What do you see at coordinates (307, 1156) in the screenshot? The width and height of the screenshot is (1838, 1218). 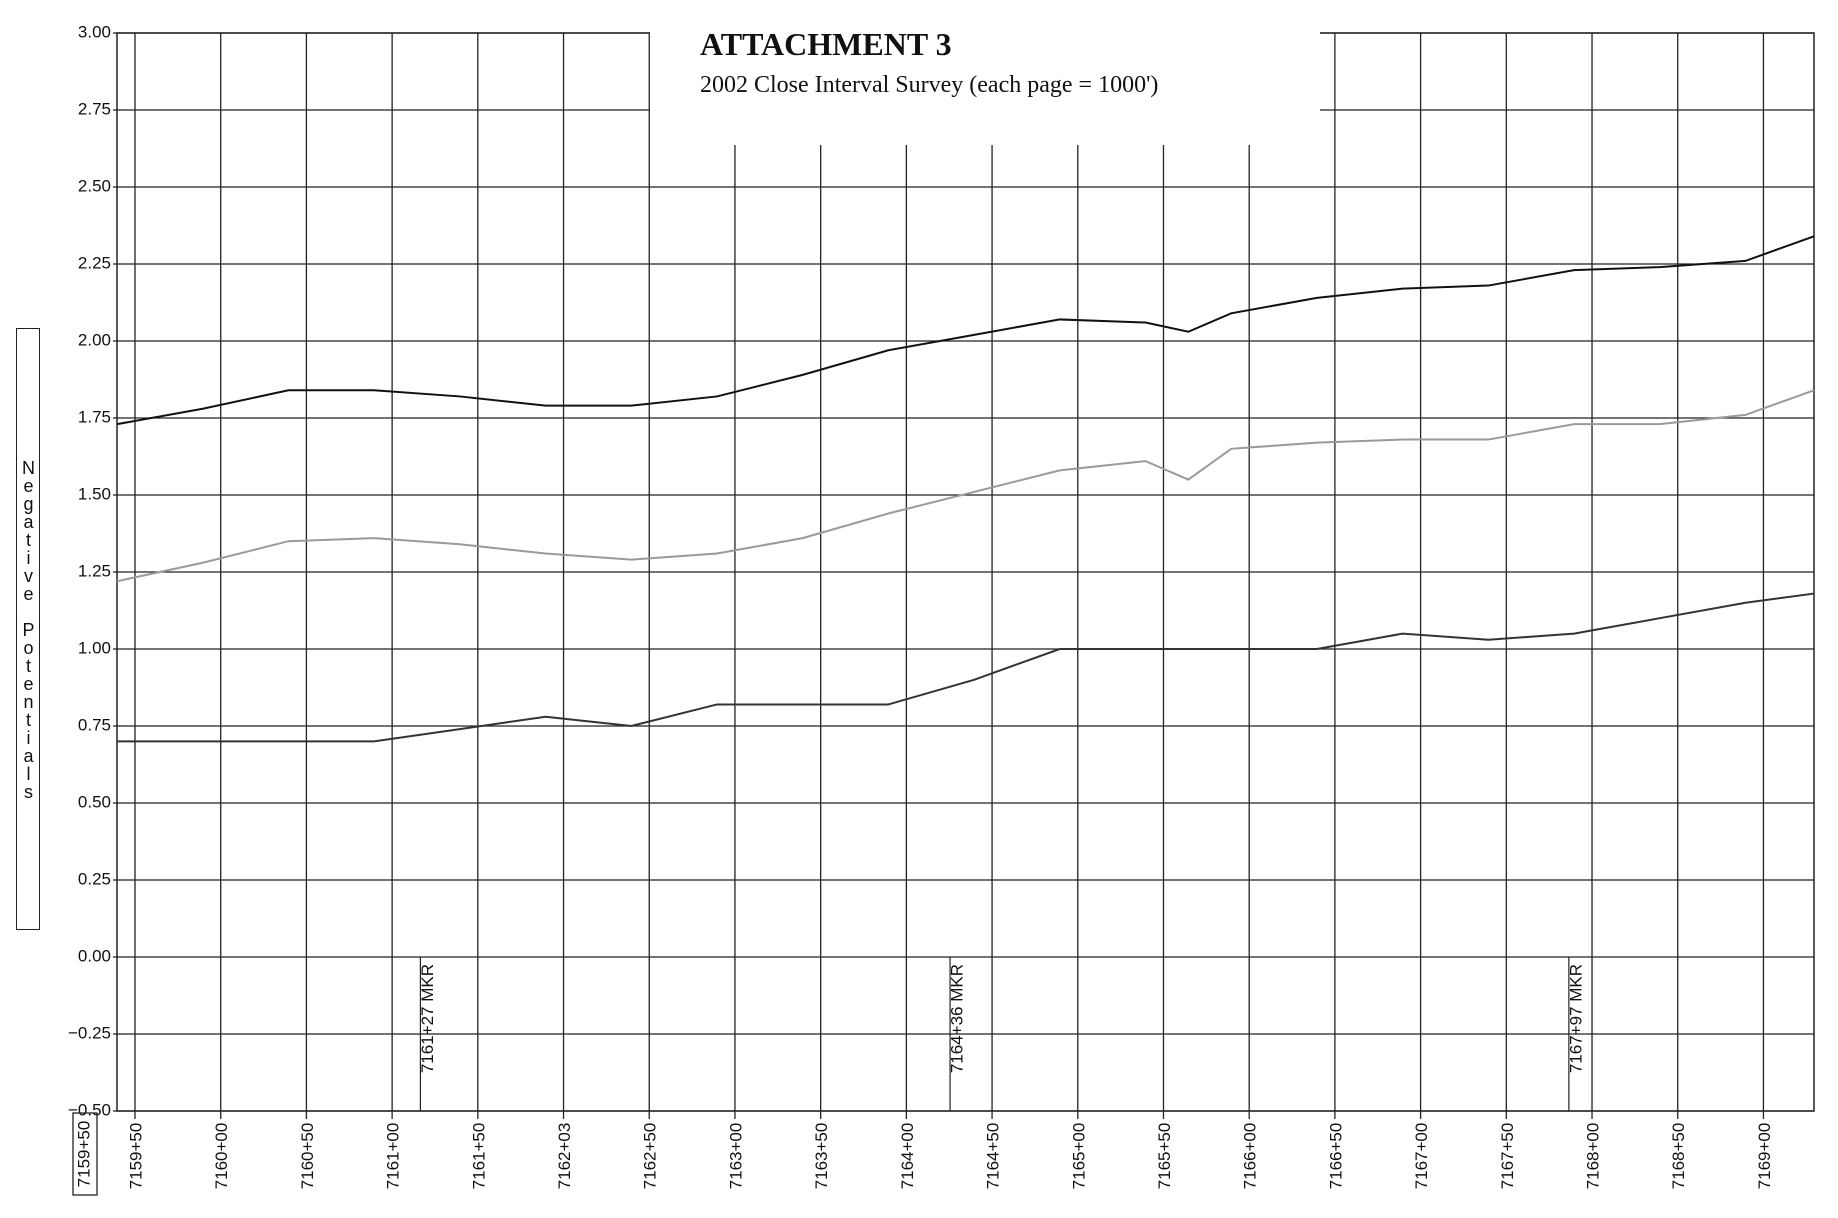 I see `x-tick-label: 7160+50` at bounding box center [307, 1156].